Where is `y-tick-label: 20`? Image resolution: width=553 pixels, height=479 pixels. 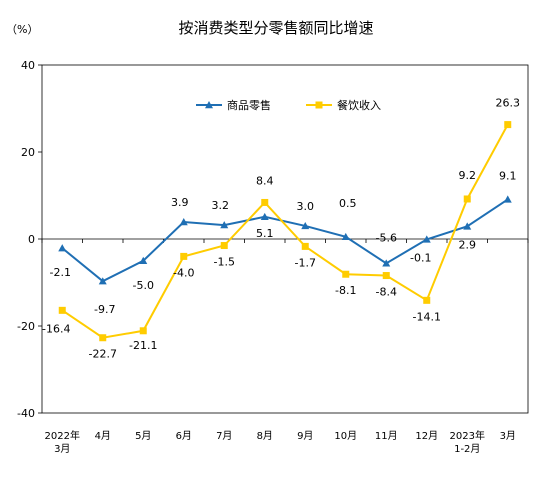
y-tick-label: 20 is located at coordinates (28, 152).